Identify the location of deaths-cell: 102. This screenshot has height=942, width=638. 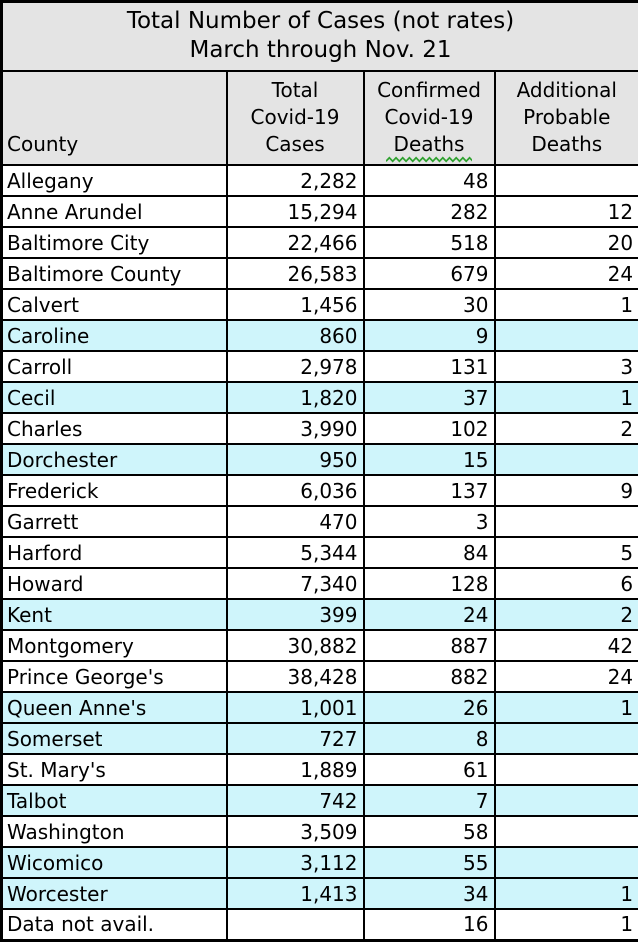
(429, 428).